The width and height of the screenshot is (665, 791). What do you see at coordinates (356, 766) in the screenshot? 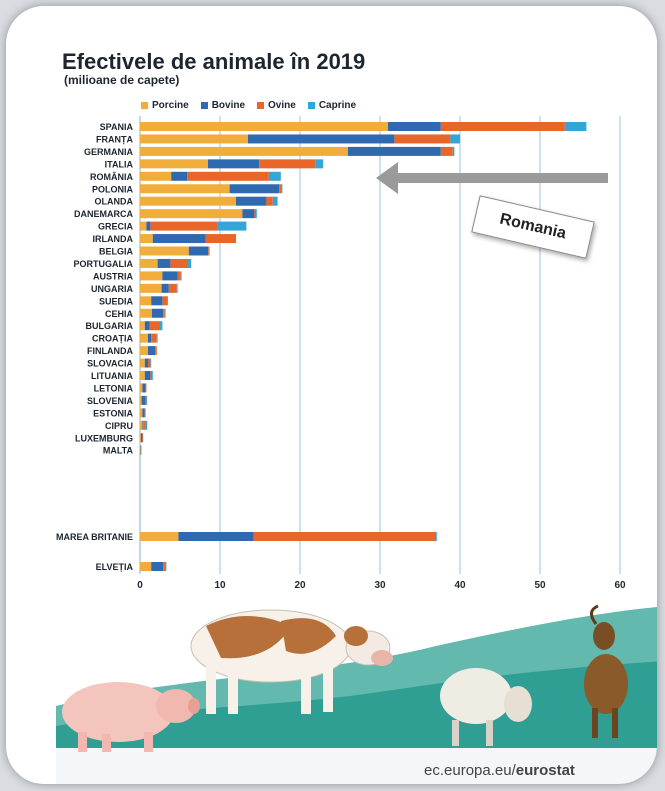
I see `ground-strip` at bounding box center [356, 766].